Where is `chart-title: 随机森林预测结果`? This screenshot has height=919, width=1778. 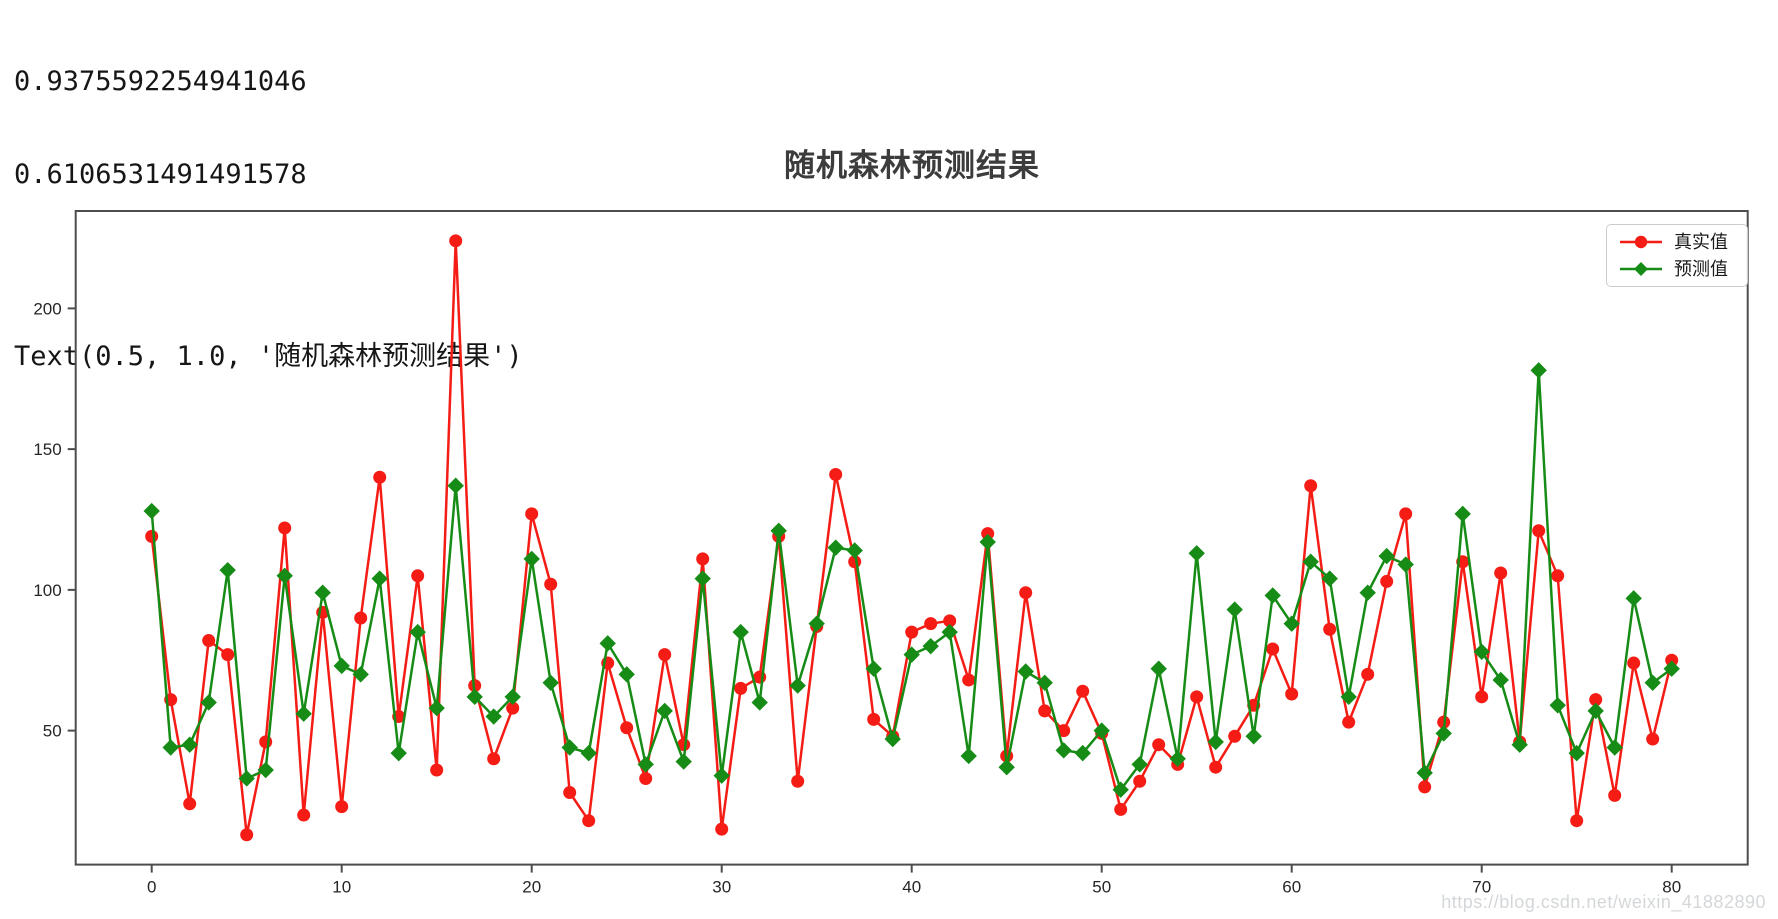
chart-title: 随机森林预测结果 is located at coordinates (912, 165).